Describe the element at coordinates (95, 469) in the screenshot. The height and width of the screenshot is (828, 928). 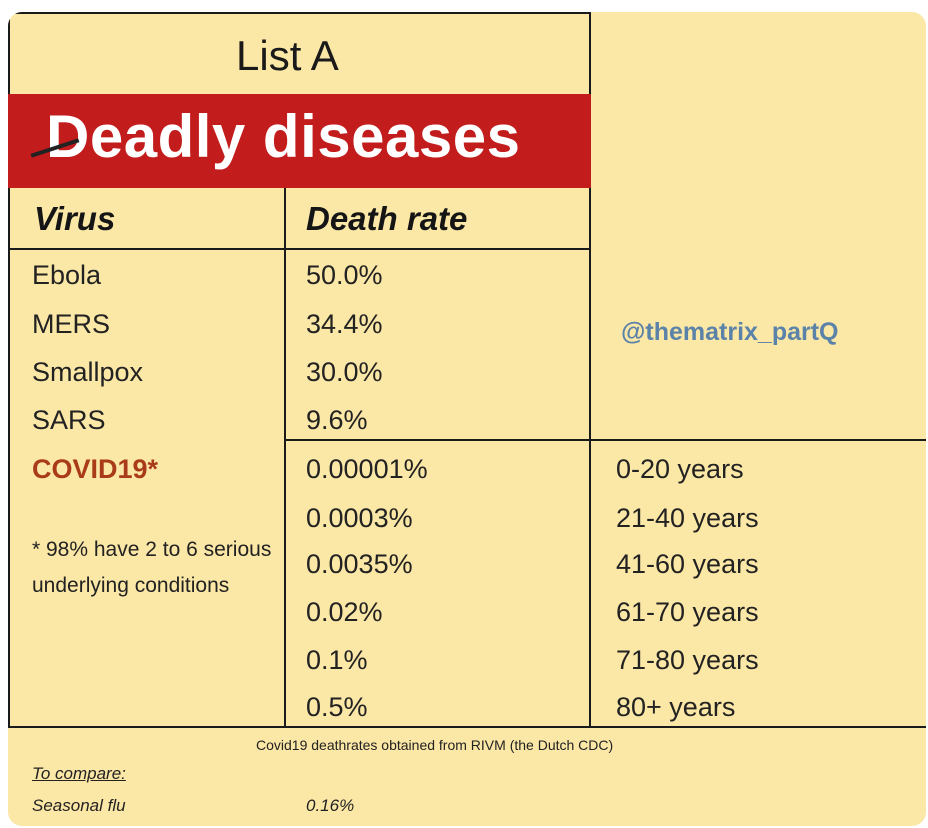
I see `covid-label: COVID19*` at that location.